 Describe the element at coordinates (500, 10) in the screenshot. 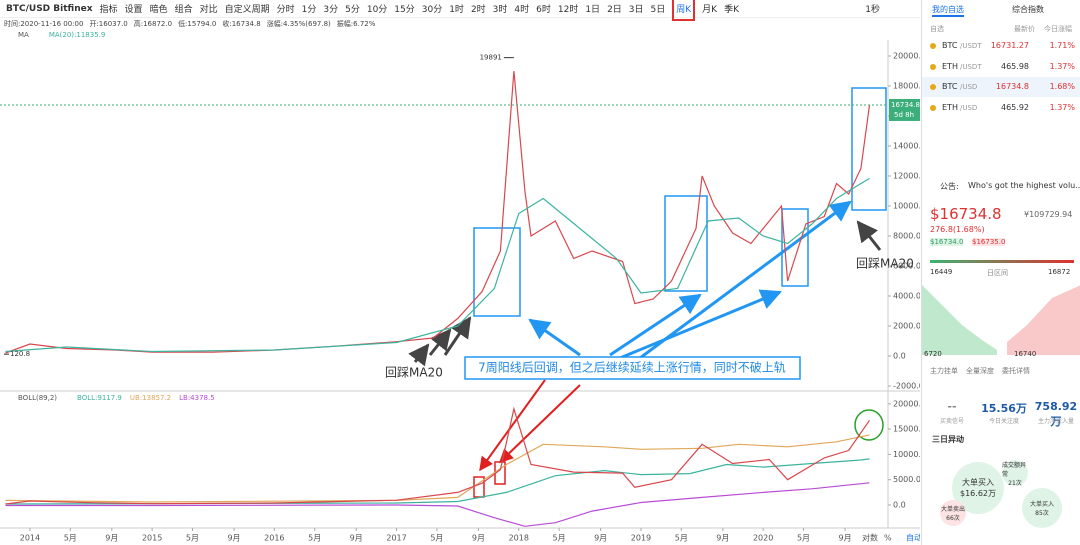

I see `period: 3时` at that location.